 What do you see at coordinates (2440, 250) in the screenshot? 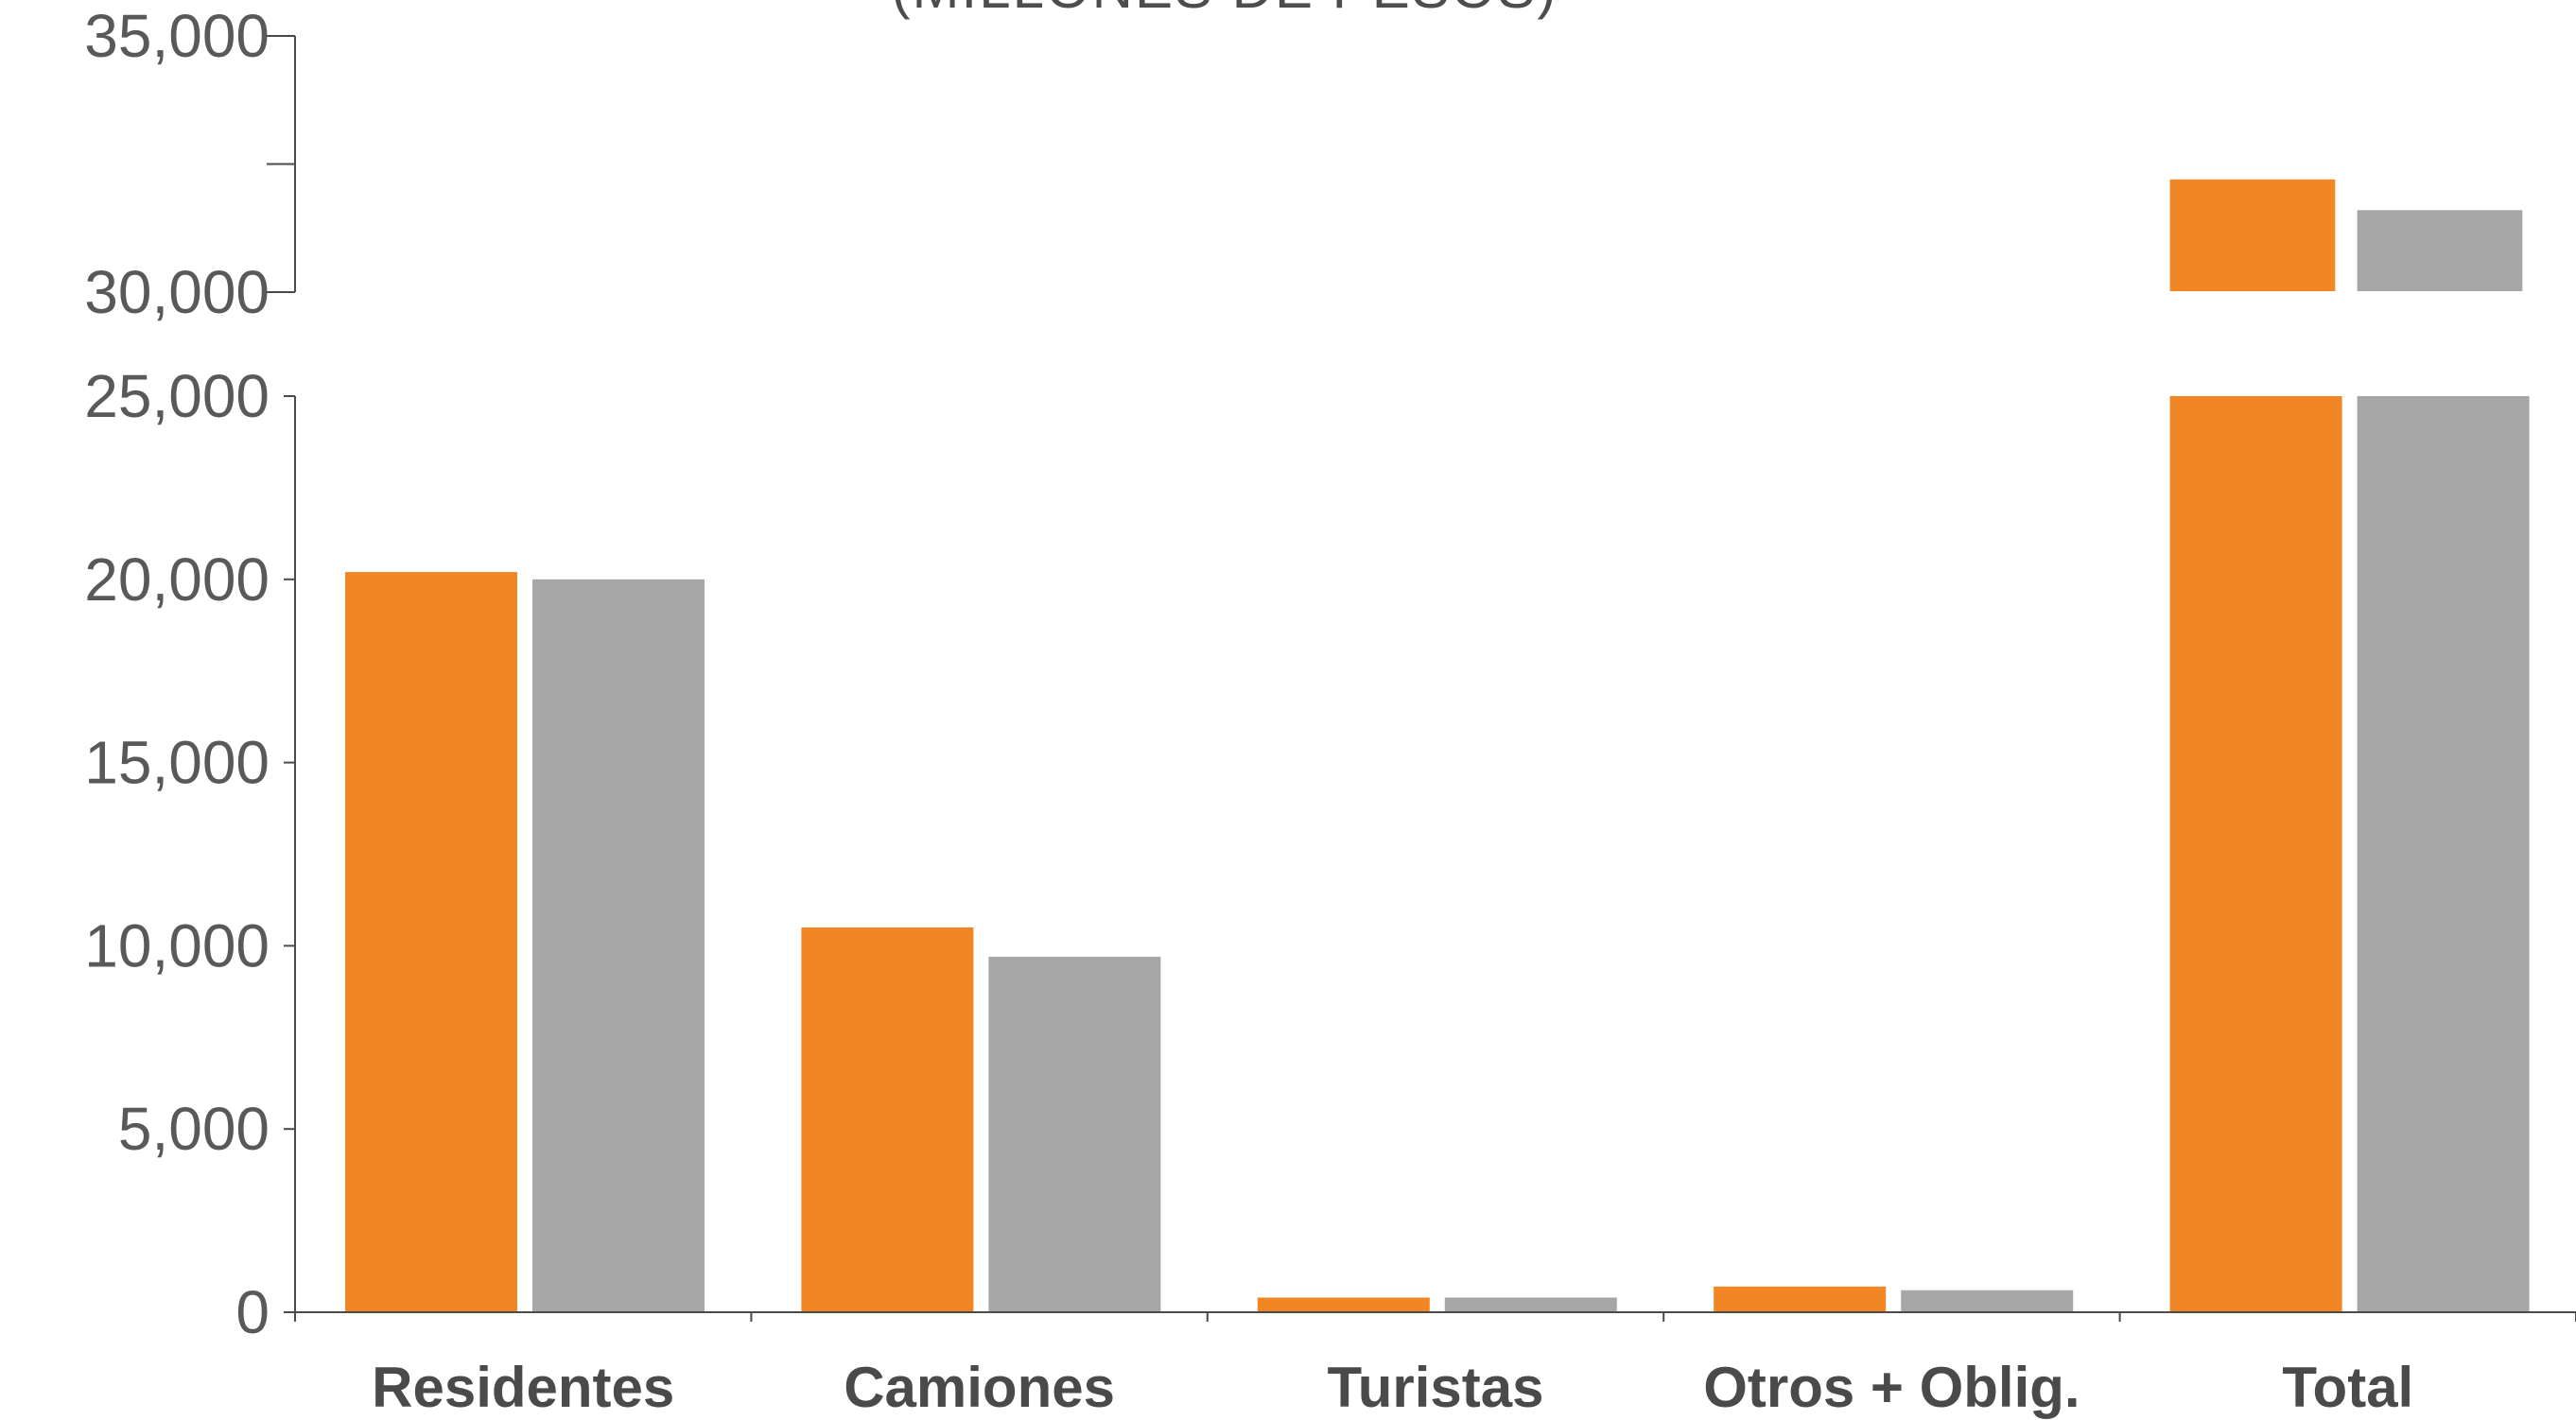
I see `bar-series-2-upper` at bounding box center [2440, 250].